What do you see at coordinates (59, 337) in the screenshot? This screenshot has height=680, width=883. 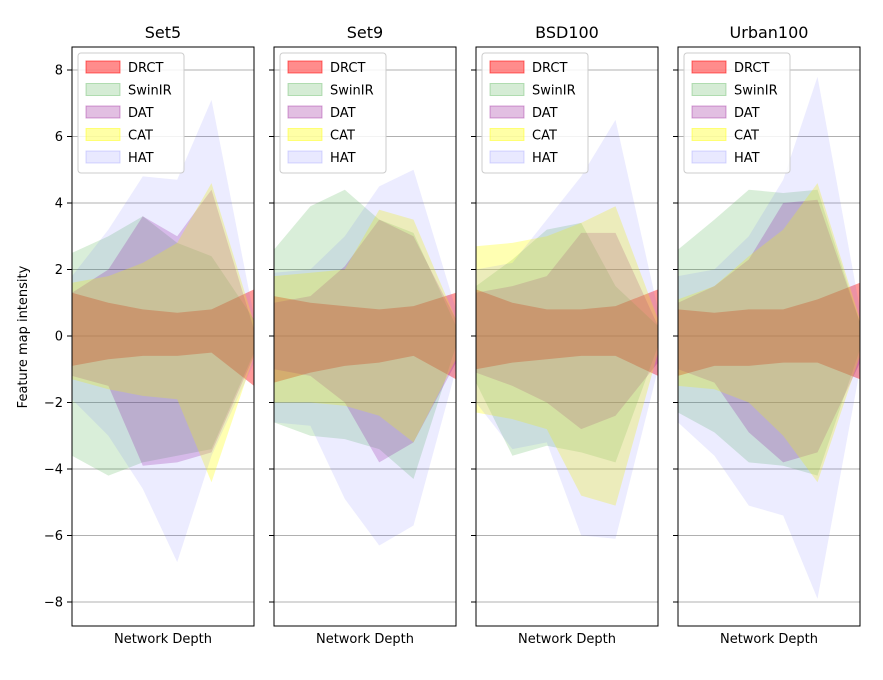 I see `y-tick-label: 0` at bounding box center [59, 337].